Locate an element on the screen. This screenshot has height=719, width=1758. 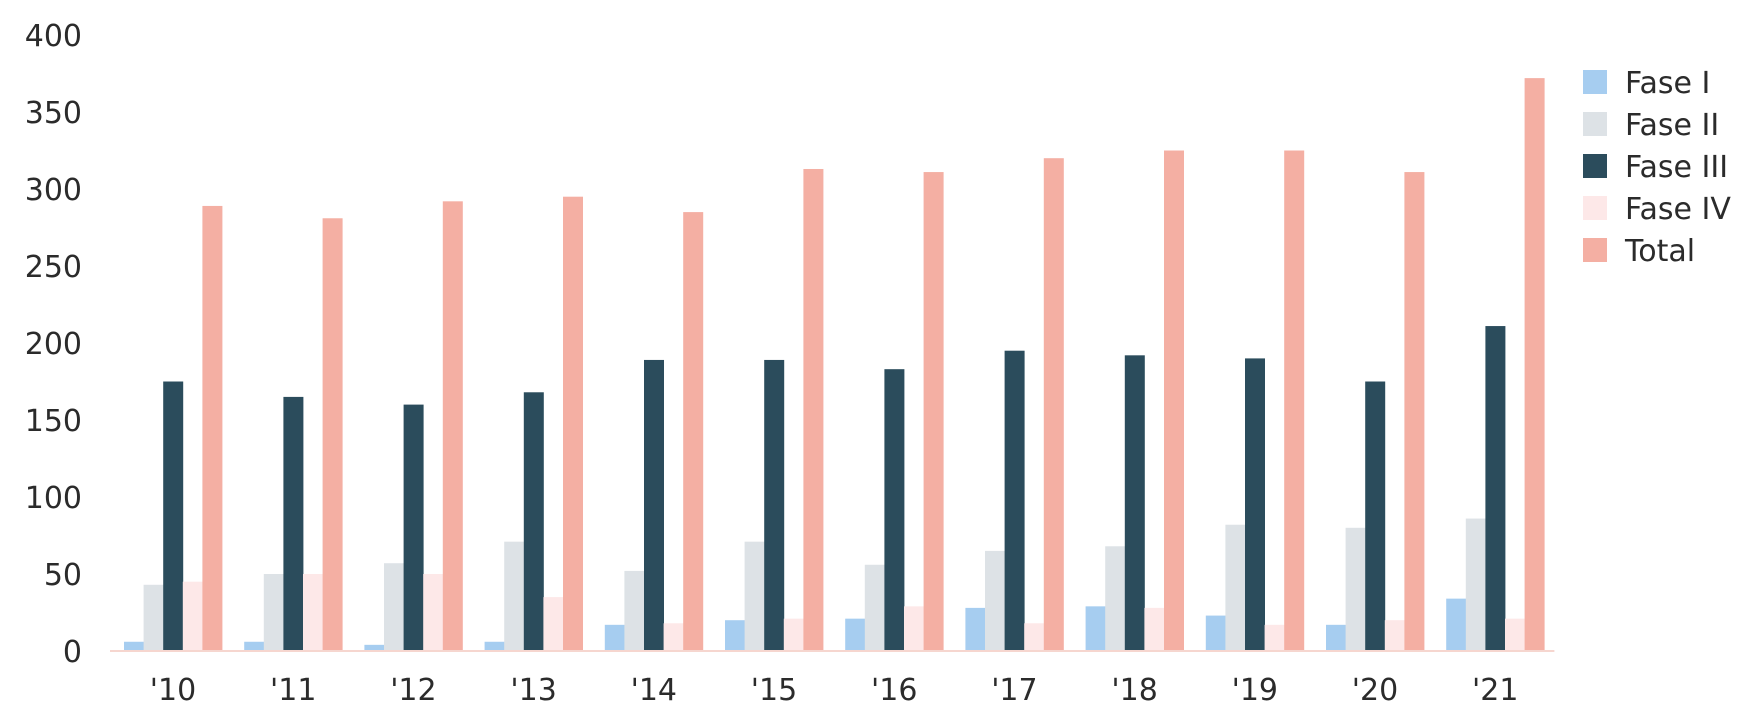
y-tick-label: 100 is located at coordinates (53, 498).